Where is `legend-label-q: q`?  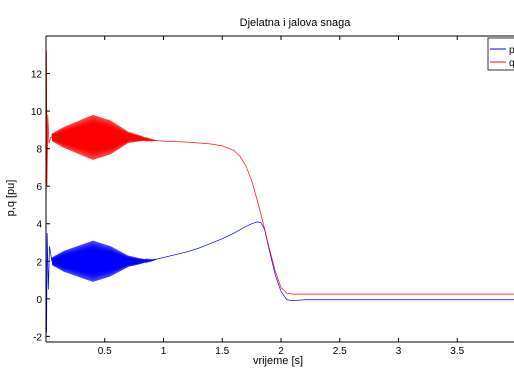 legend-label-q: q is located at coordinates (511, 63).